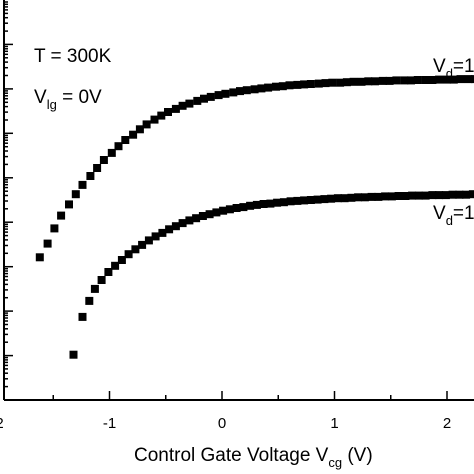 This screenshot has width=474, height=474. What do you see at coordinates (447, 423) in the screenshot?
I see `x-tick-label: 2` at bounding box center [447, 423].